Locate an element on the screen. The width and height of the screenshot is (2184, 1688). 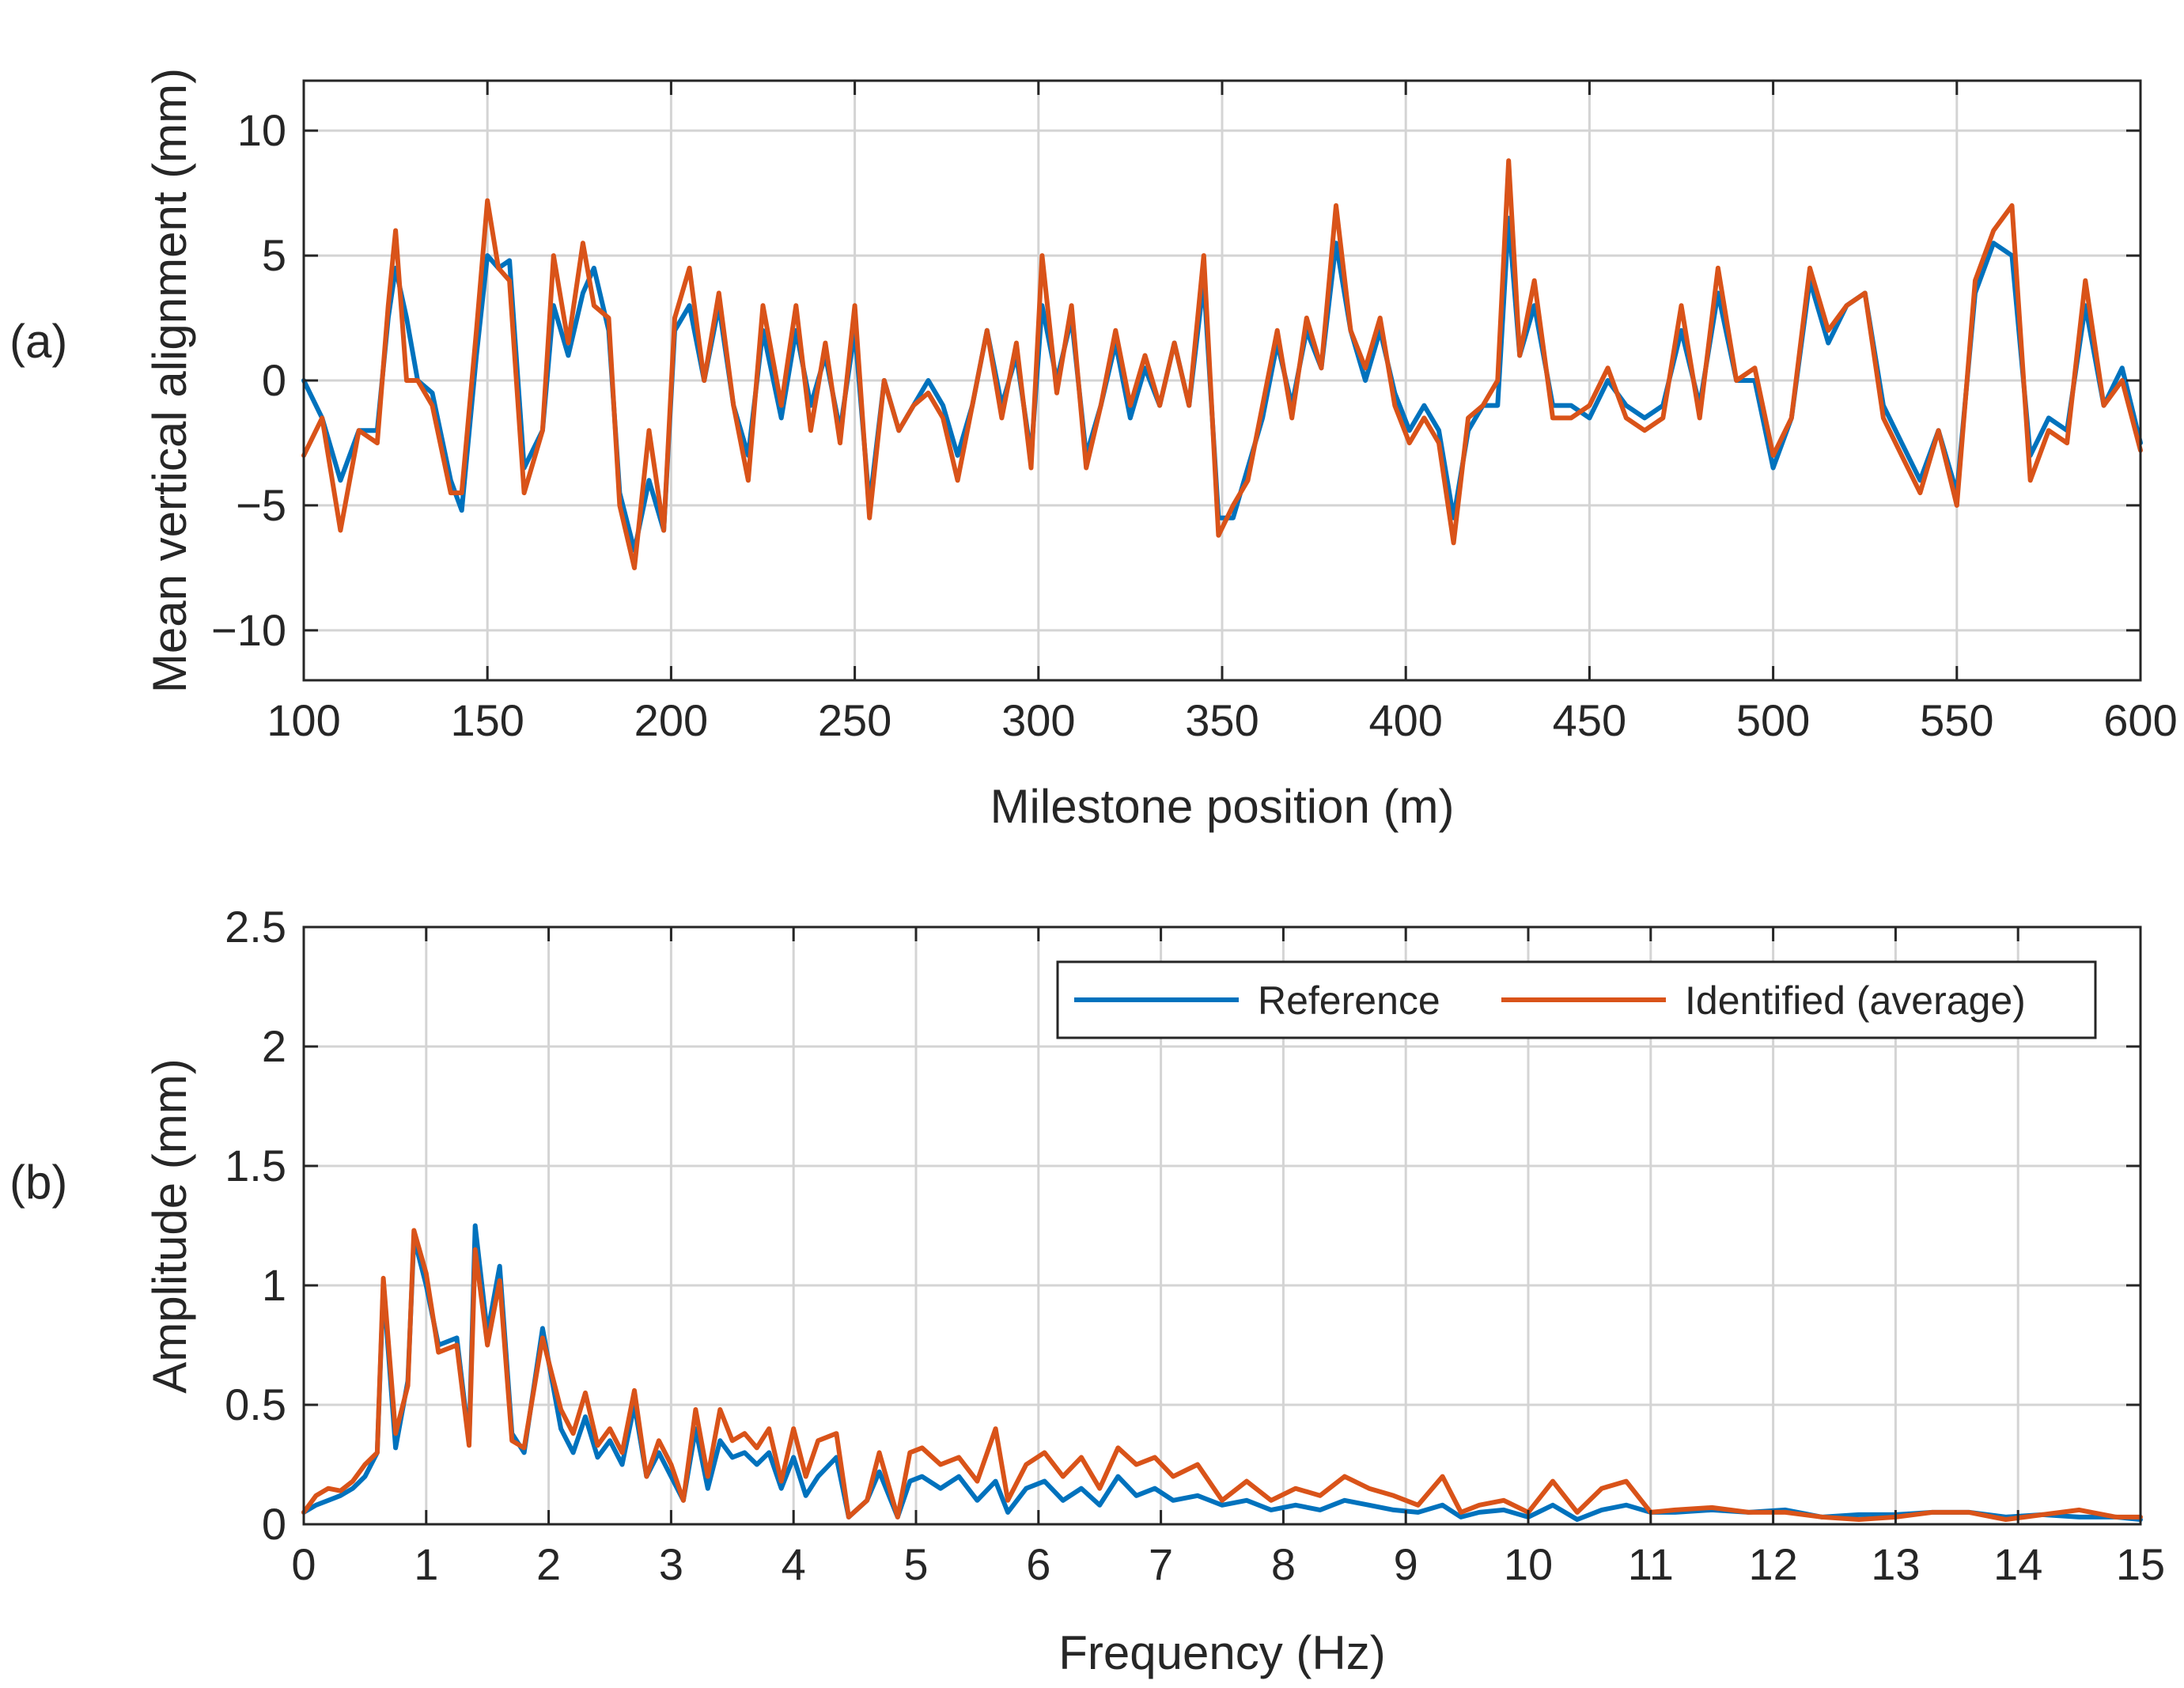
panel-a-x-tick-label: 250 is located at coordinates (854, 720).